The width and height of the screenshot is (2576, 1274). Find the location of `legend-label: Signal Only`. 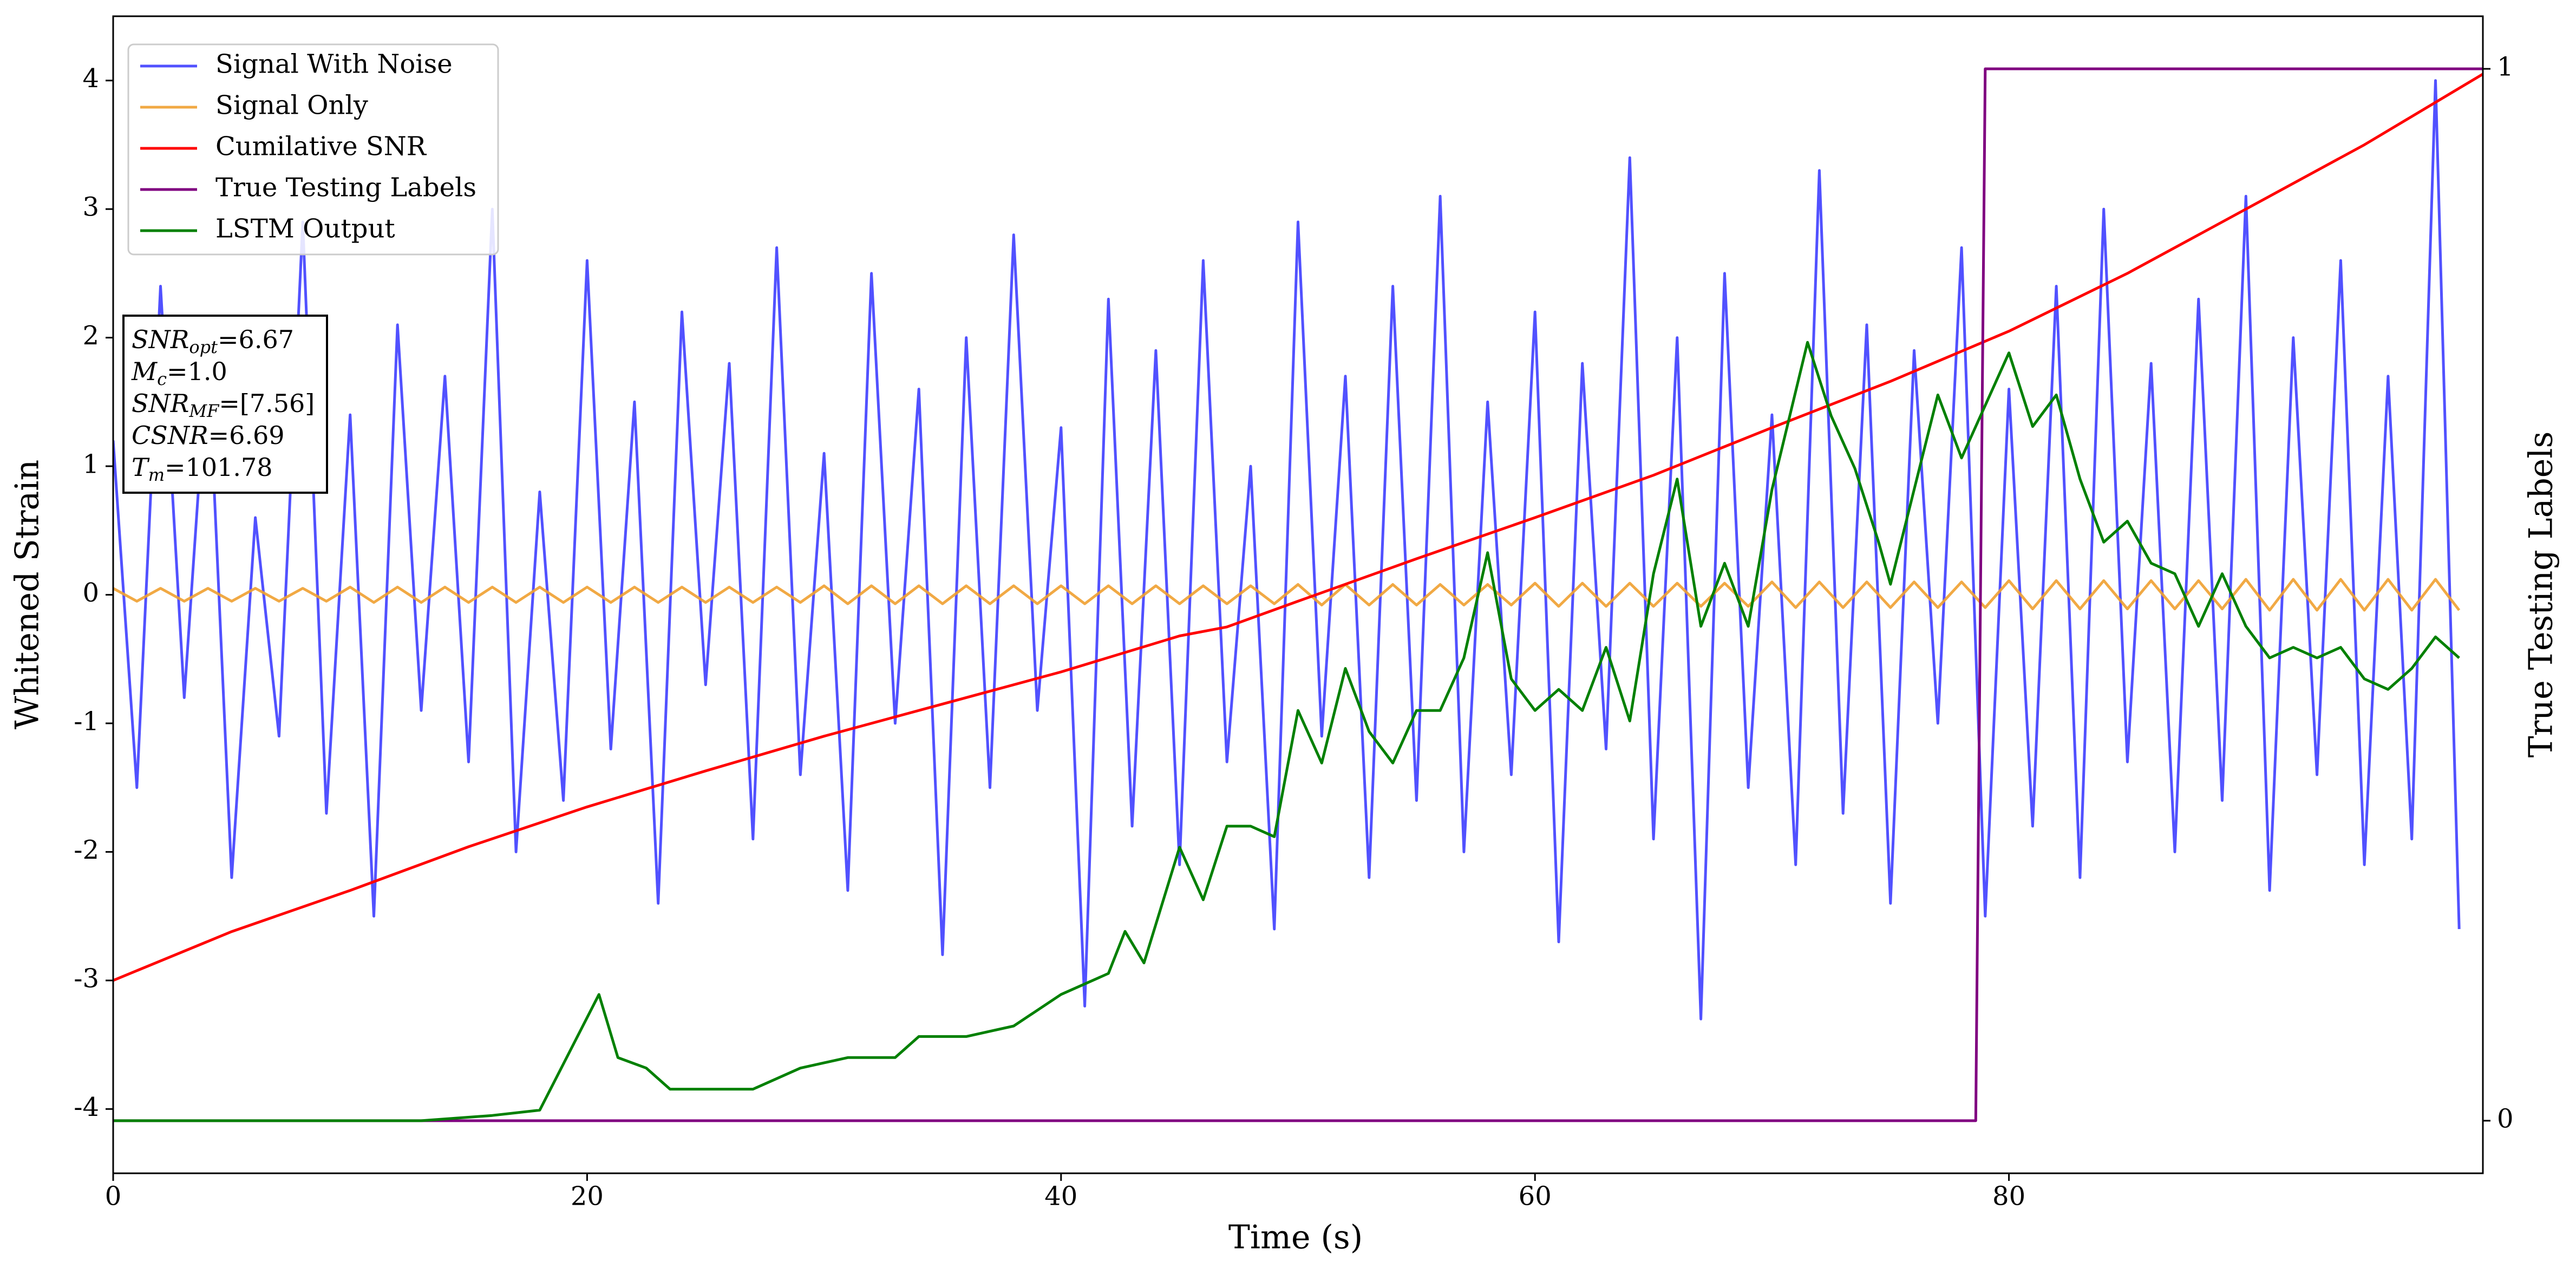

legend-label: Signal Only is located at coordinates (291, 105).